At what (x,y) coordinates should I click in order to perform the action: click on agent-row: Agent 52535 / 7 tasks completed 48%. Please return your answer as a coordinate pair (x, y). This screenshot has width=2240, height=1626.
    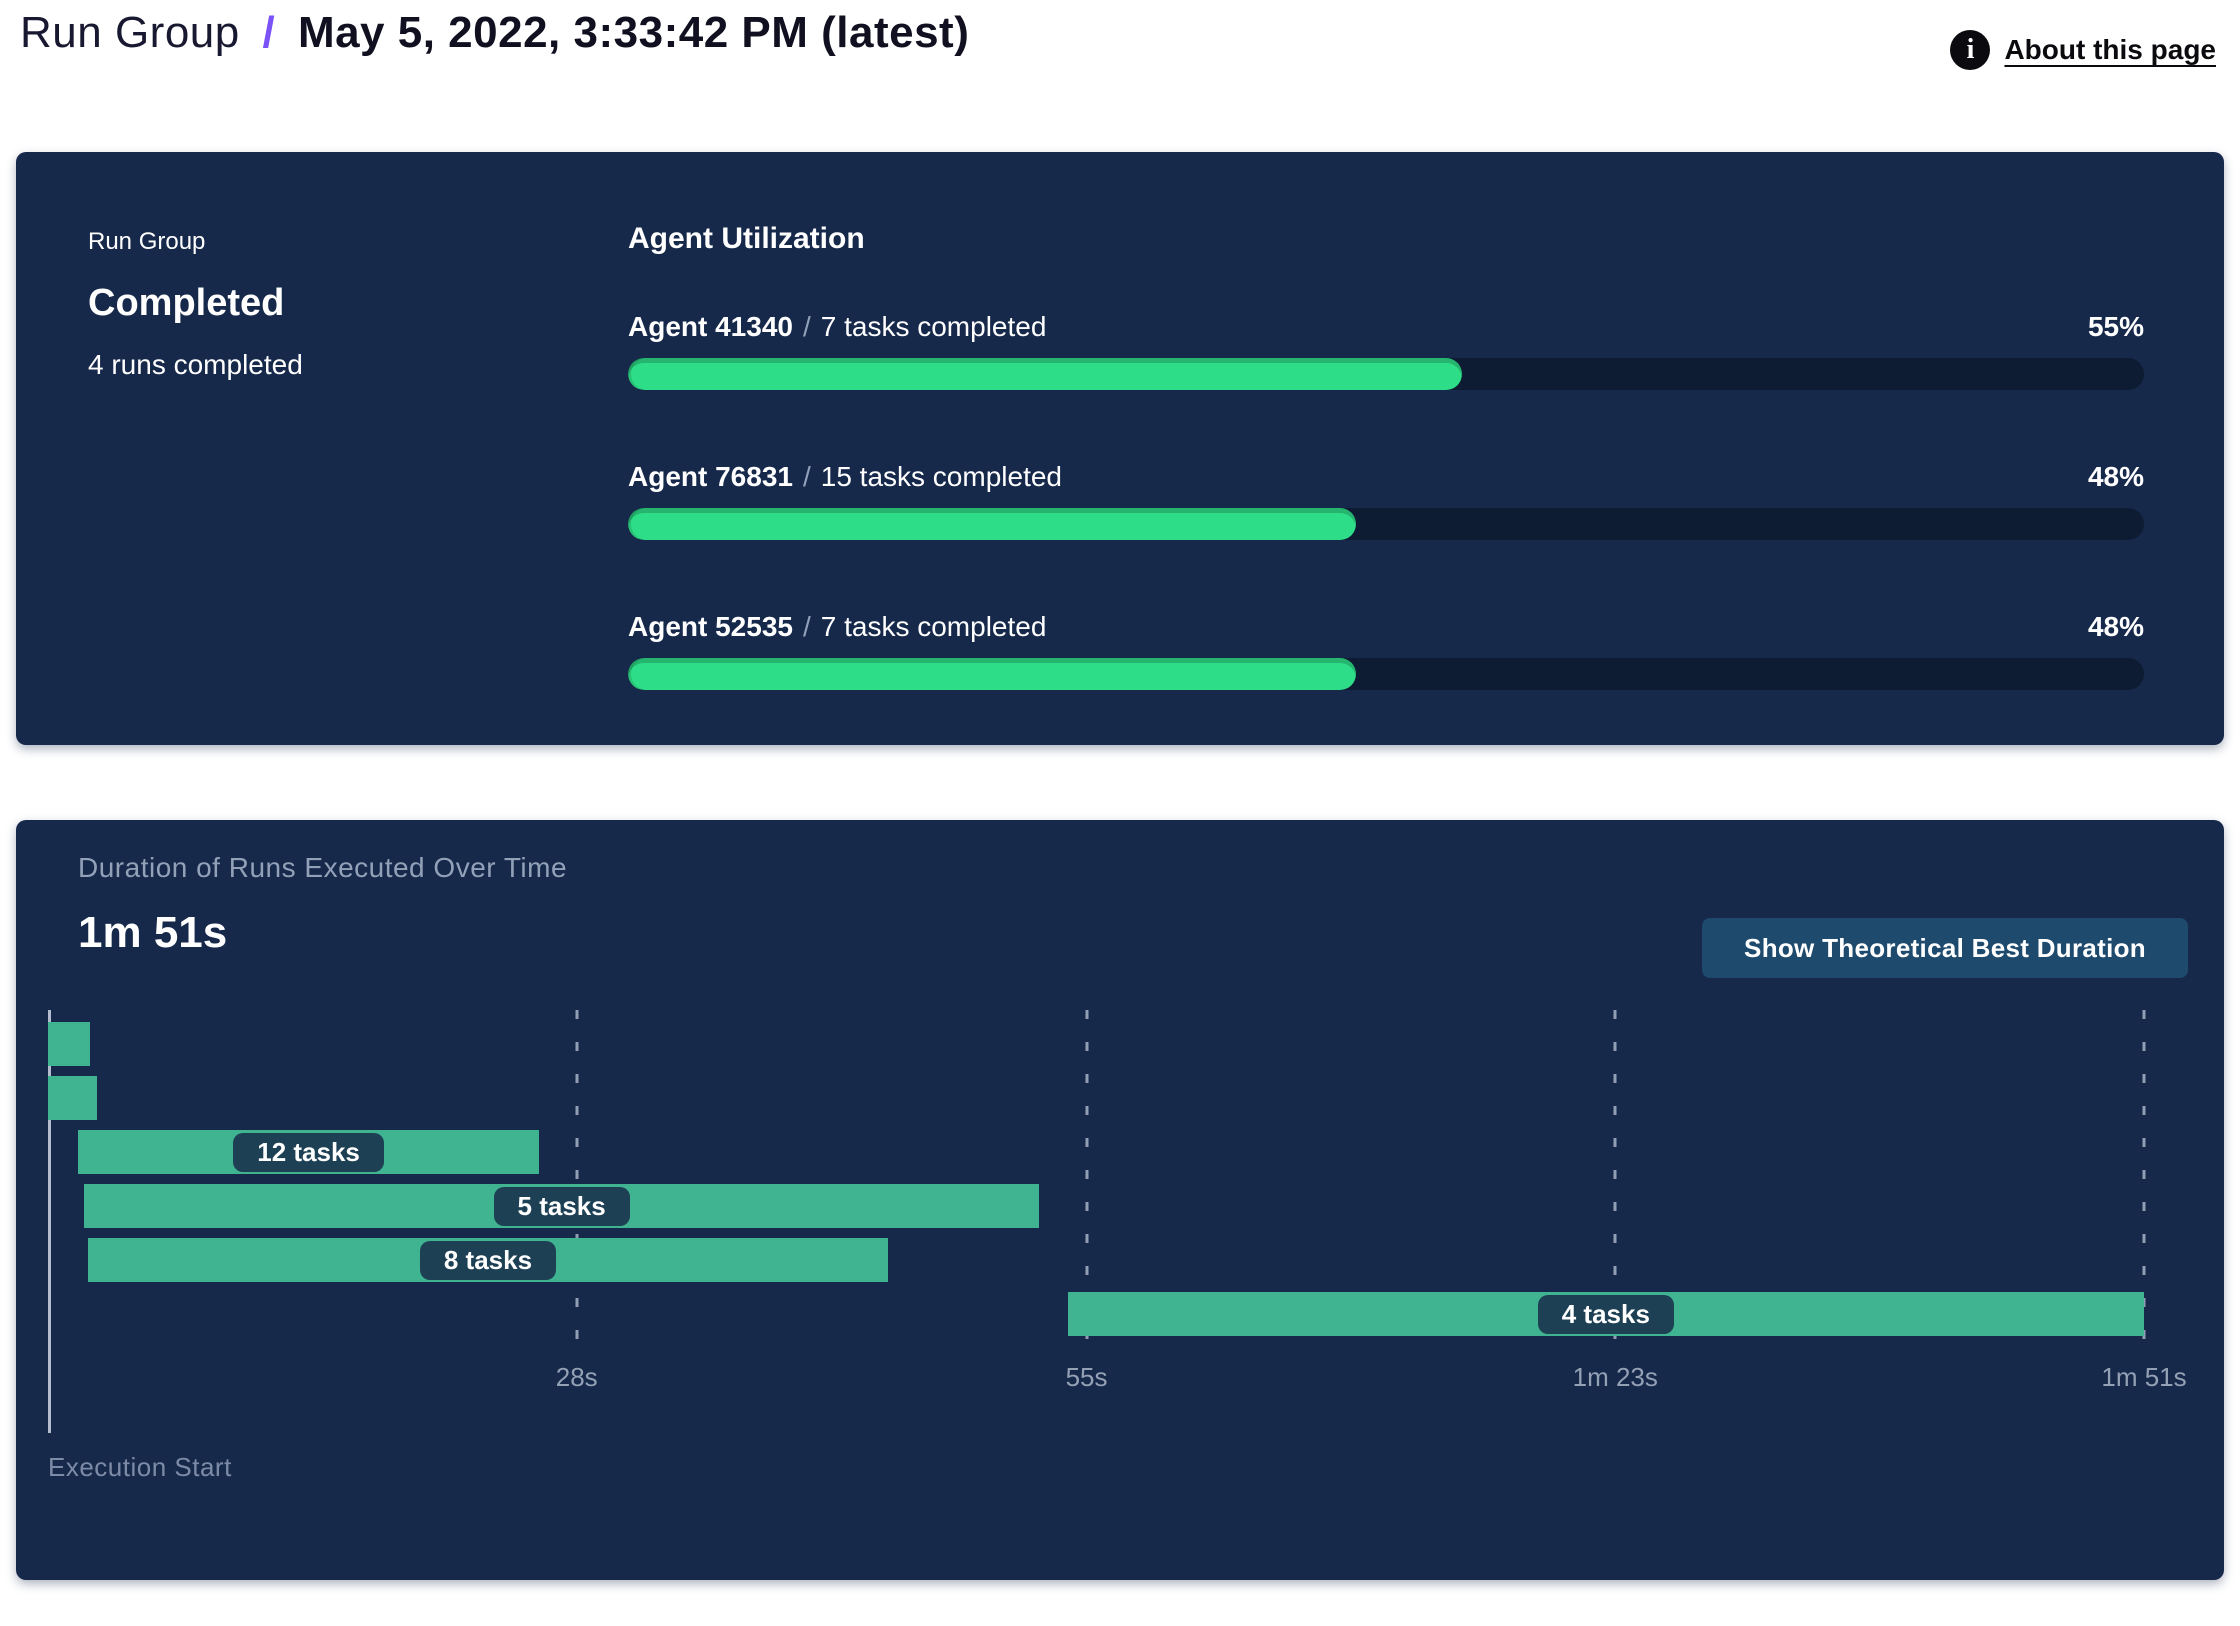
    Looking at the image, I should click on (1386, 650).